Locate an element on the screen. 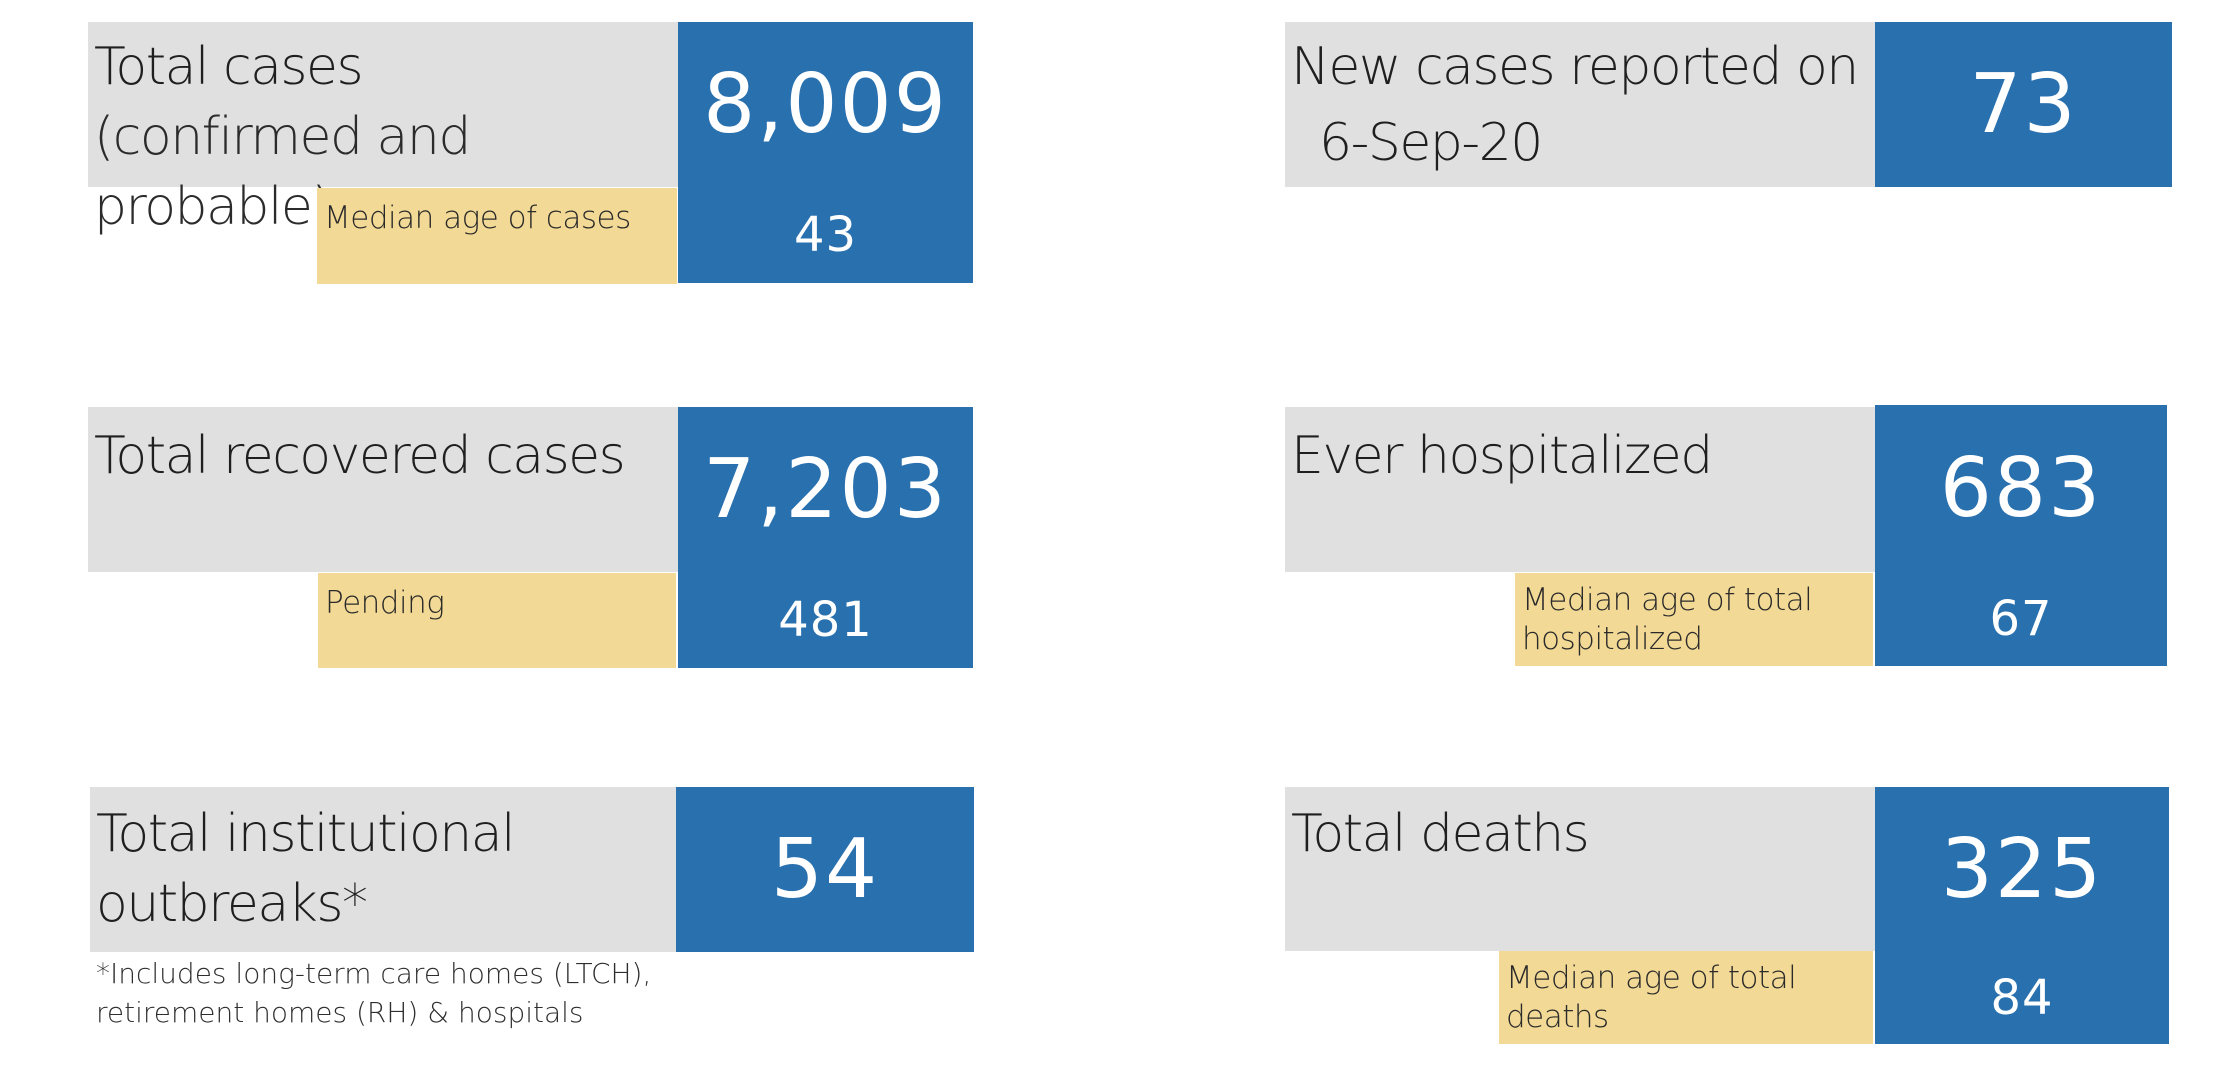  new-cases-label-box: New cases reported on 6-Sep-20 is located at coordinates (1580, 104).